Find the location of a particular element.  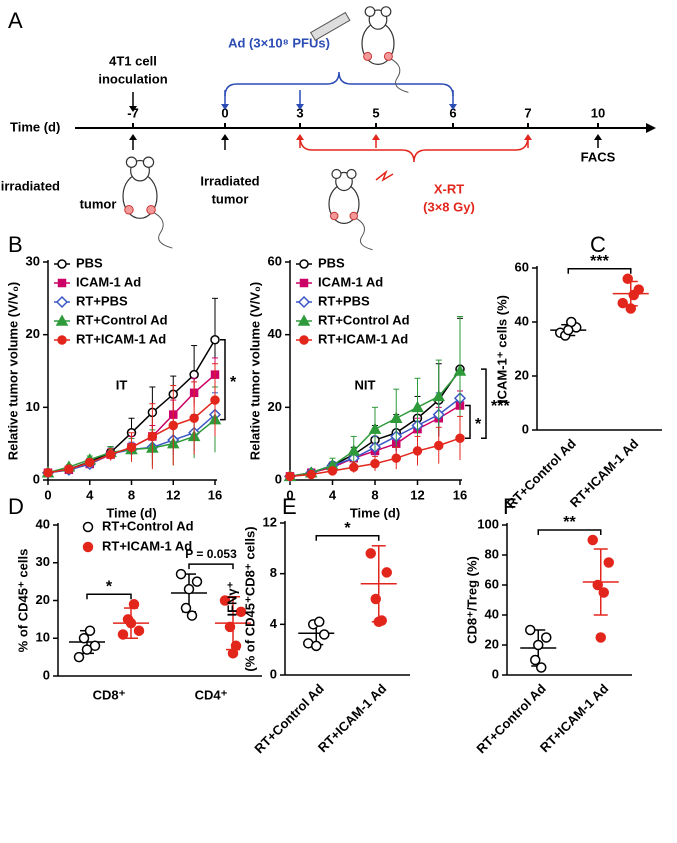

day-label: 7 is located at coordinates (527, 112).